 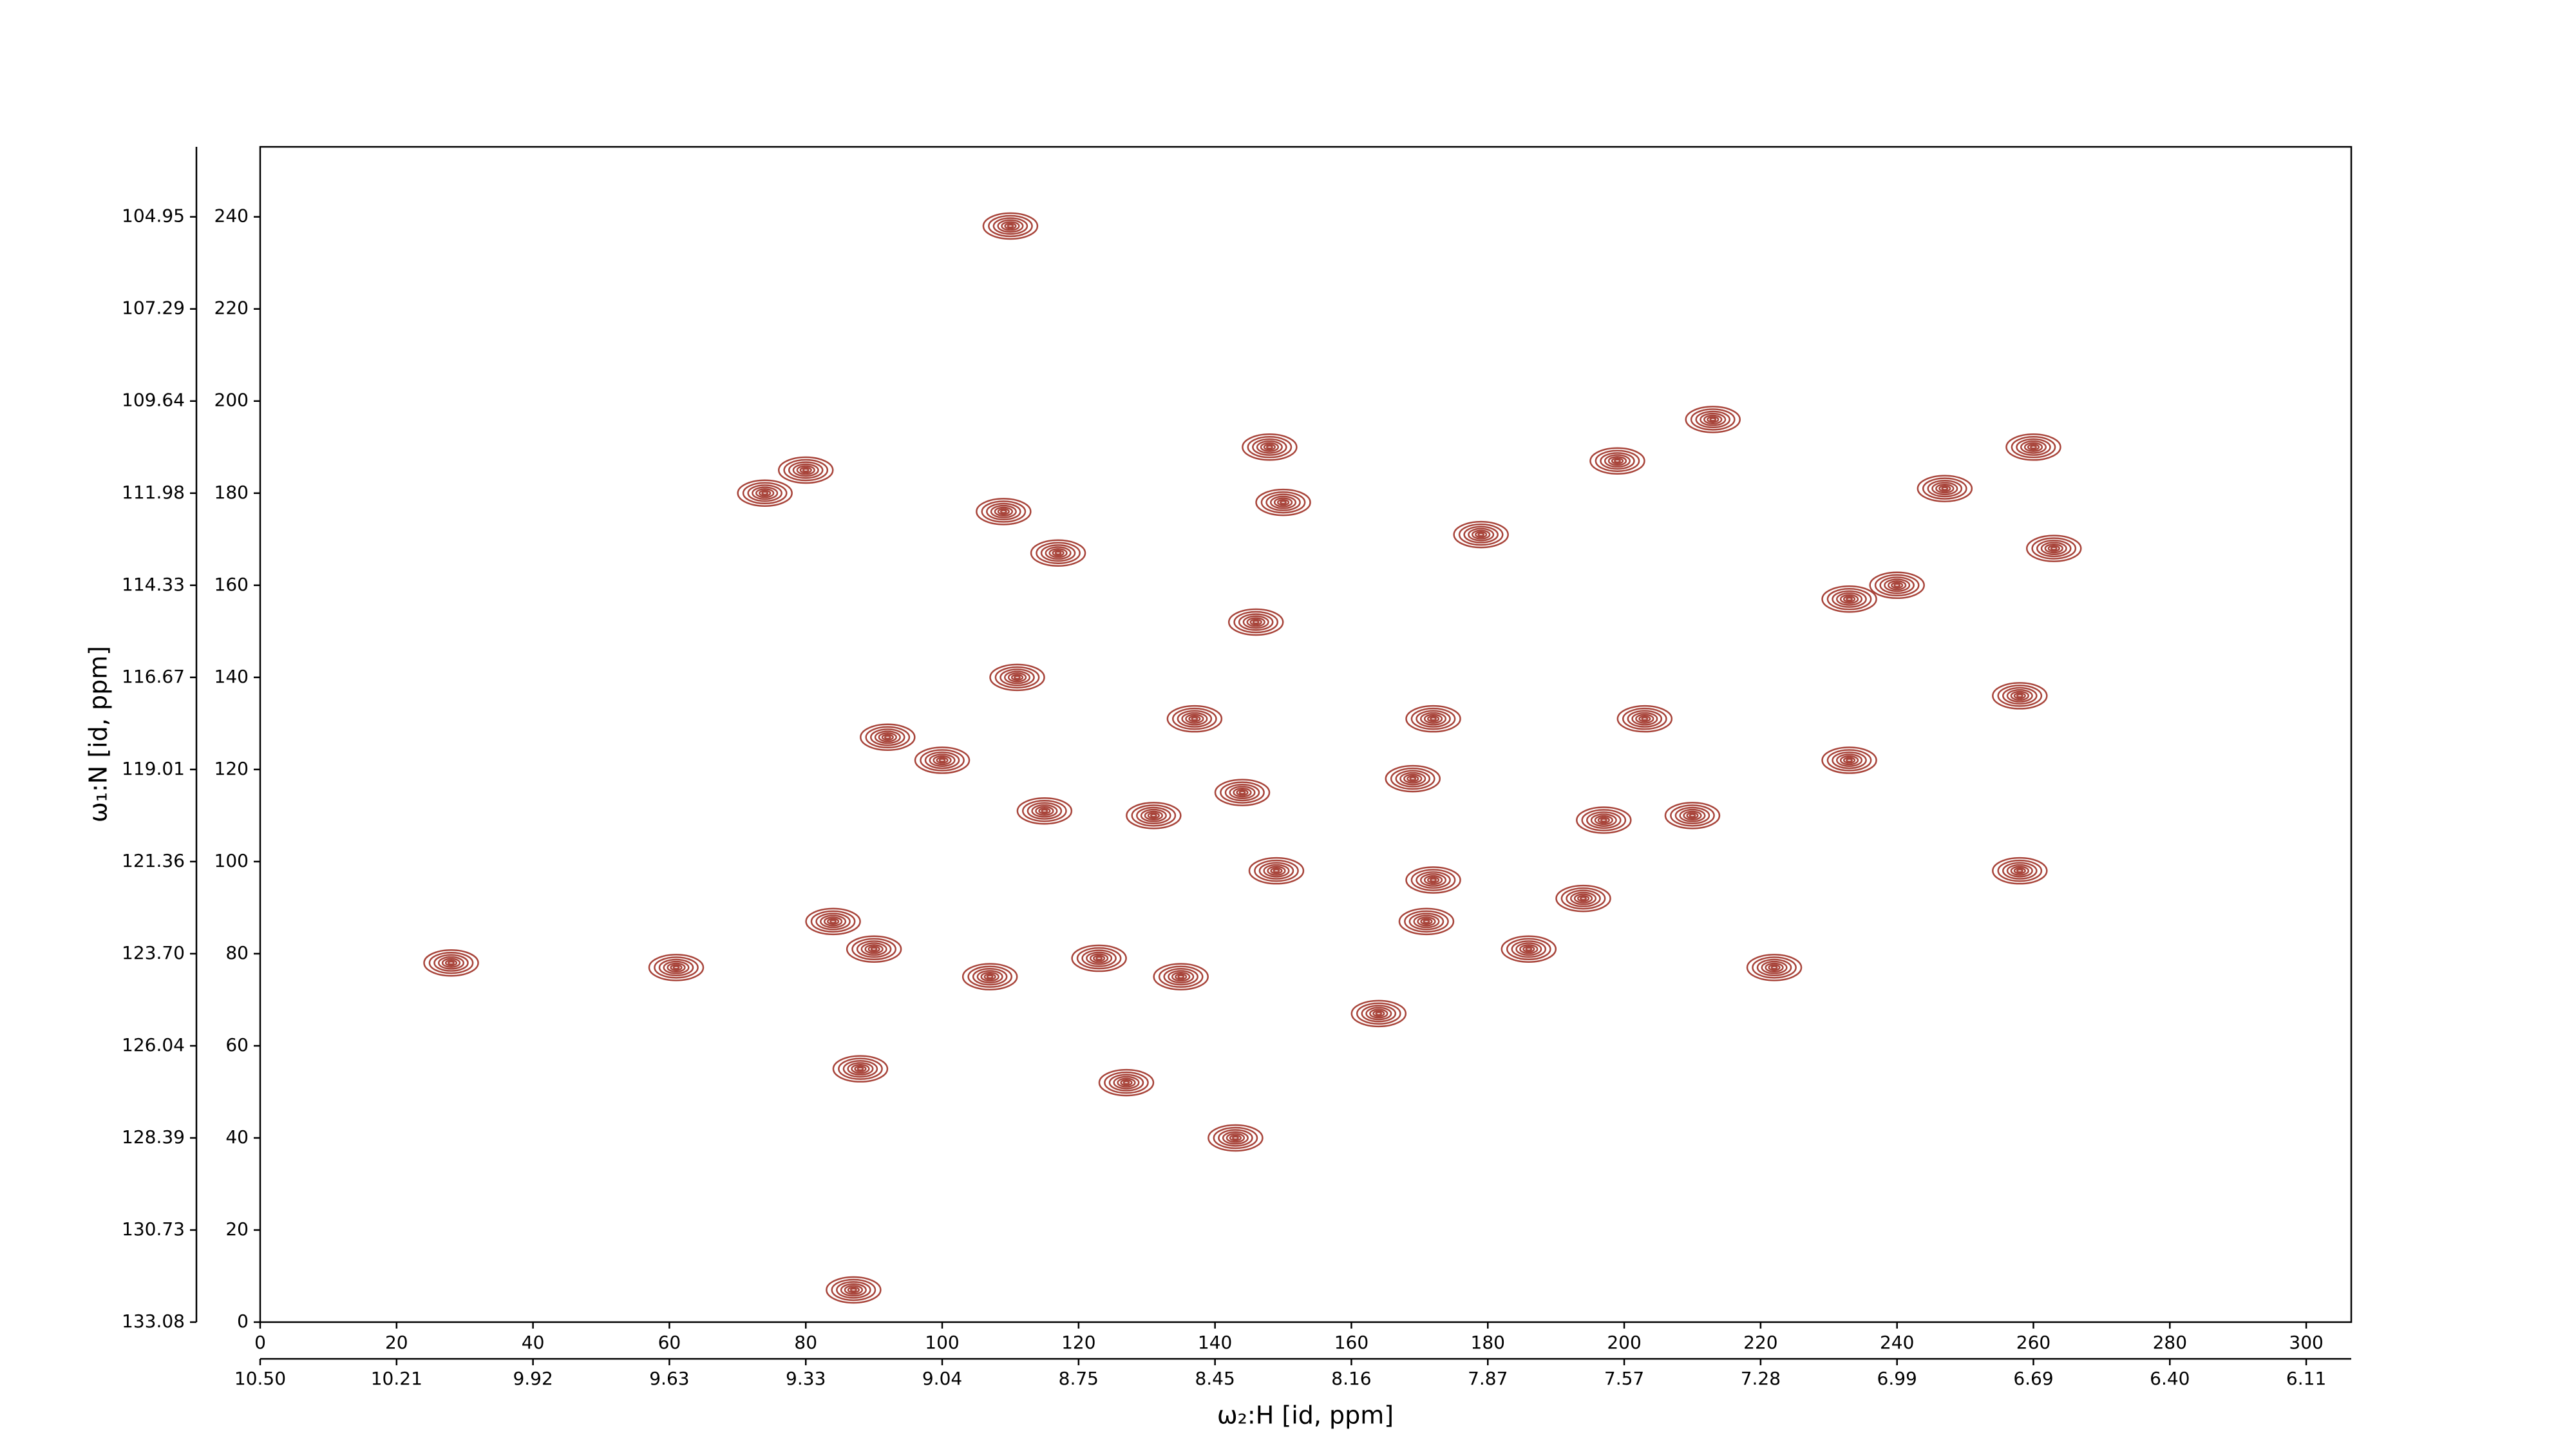 I want to click on x2-tick-label: 7.87, so click(x=1488, y=1378).